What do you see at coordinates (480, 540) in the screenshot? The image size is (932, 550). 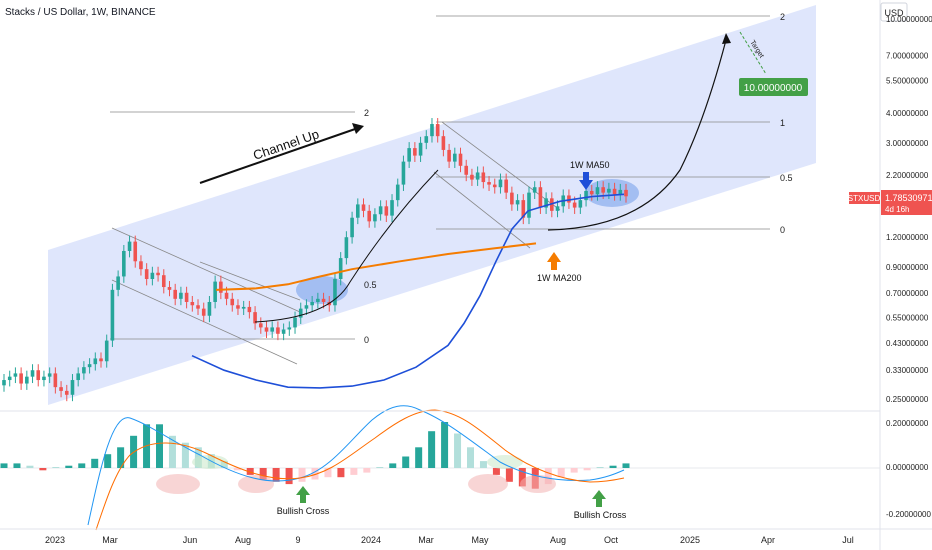 I see `time-tick-label: May` at bounding box center [480, 540].